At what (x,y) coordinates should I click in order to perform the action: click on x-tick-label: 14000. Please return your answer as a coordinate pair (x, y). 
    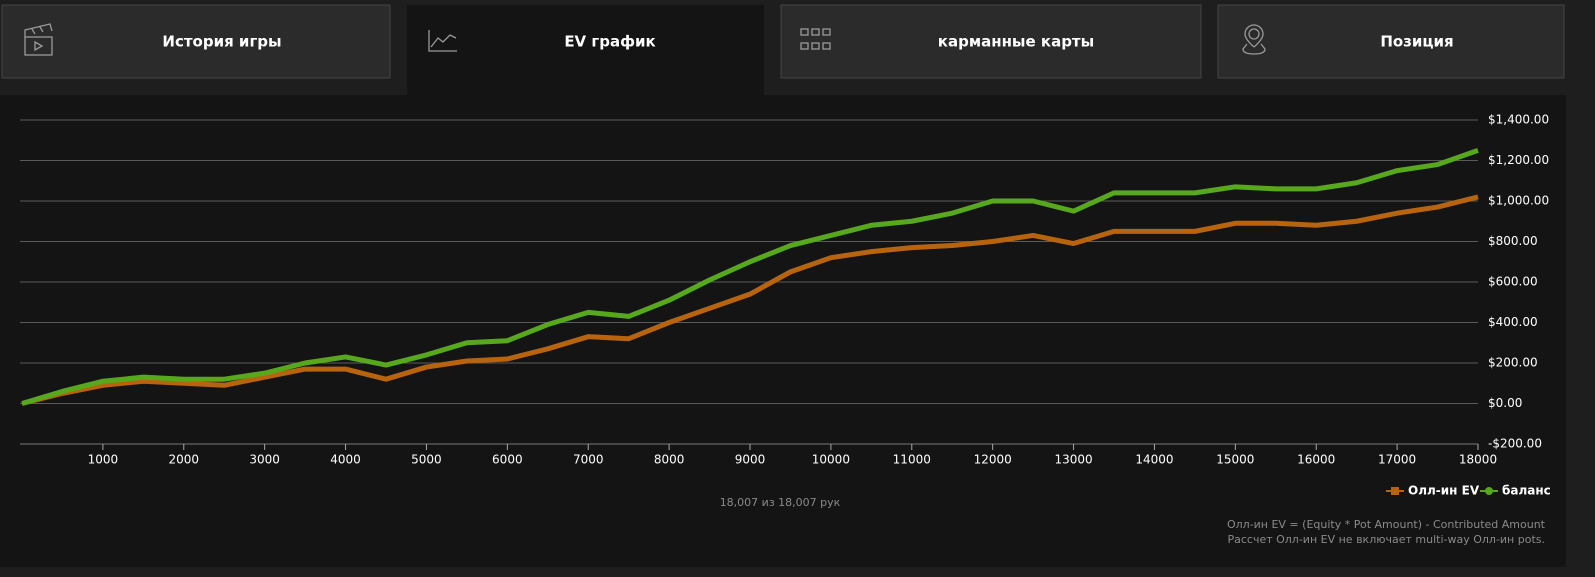
    Looking at the image, I should click on (1154, 460).